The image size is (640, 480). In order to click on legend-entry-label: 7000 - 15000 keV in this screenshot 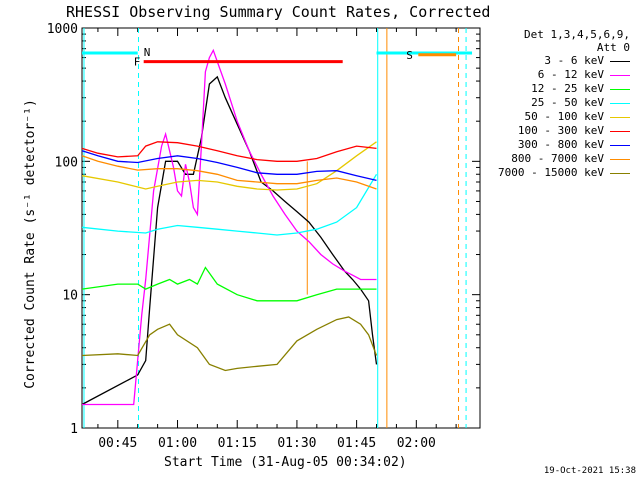, I will do `click(551, 172)`.